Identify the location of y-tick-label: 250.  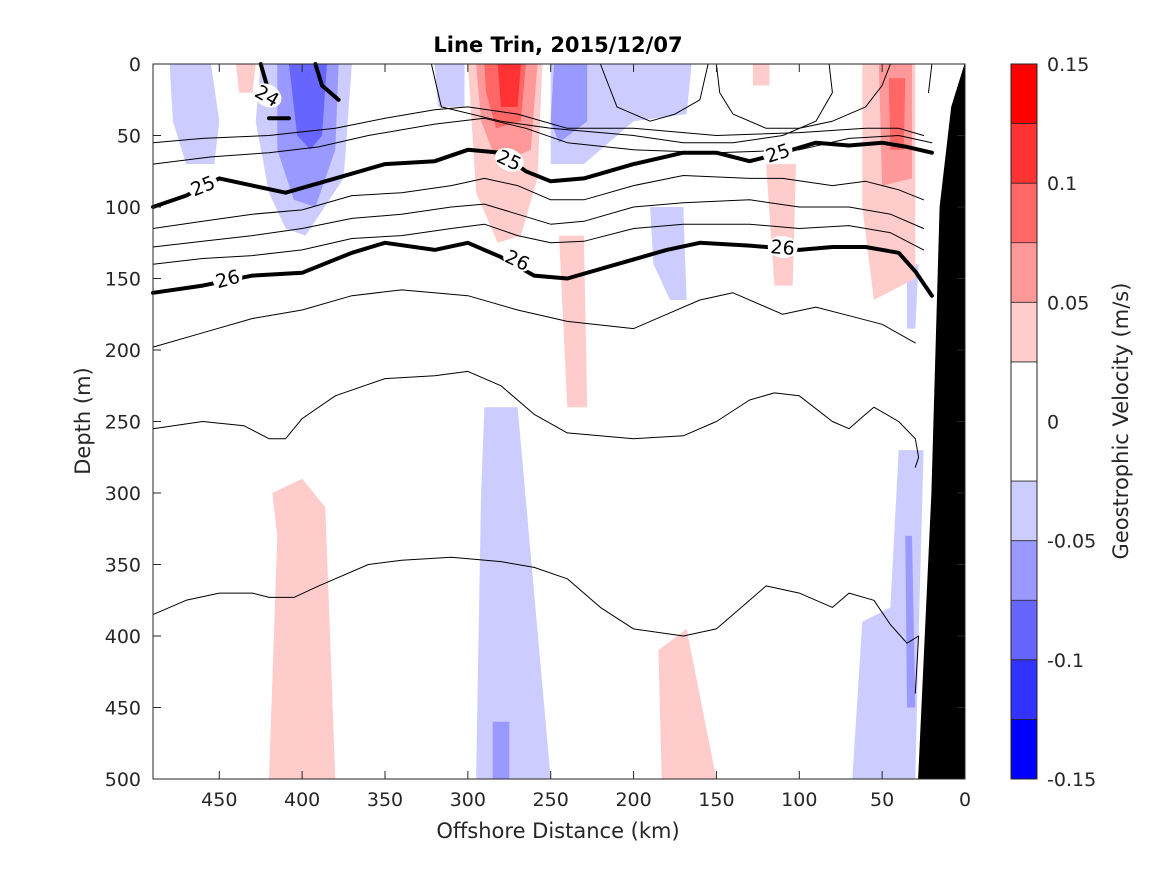
(123, 423).